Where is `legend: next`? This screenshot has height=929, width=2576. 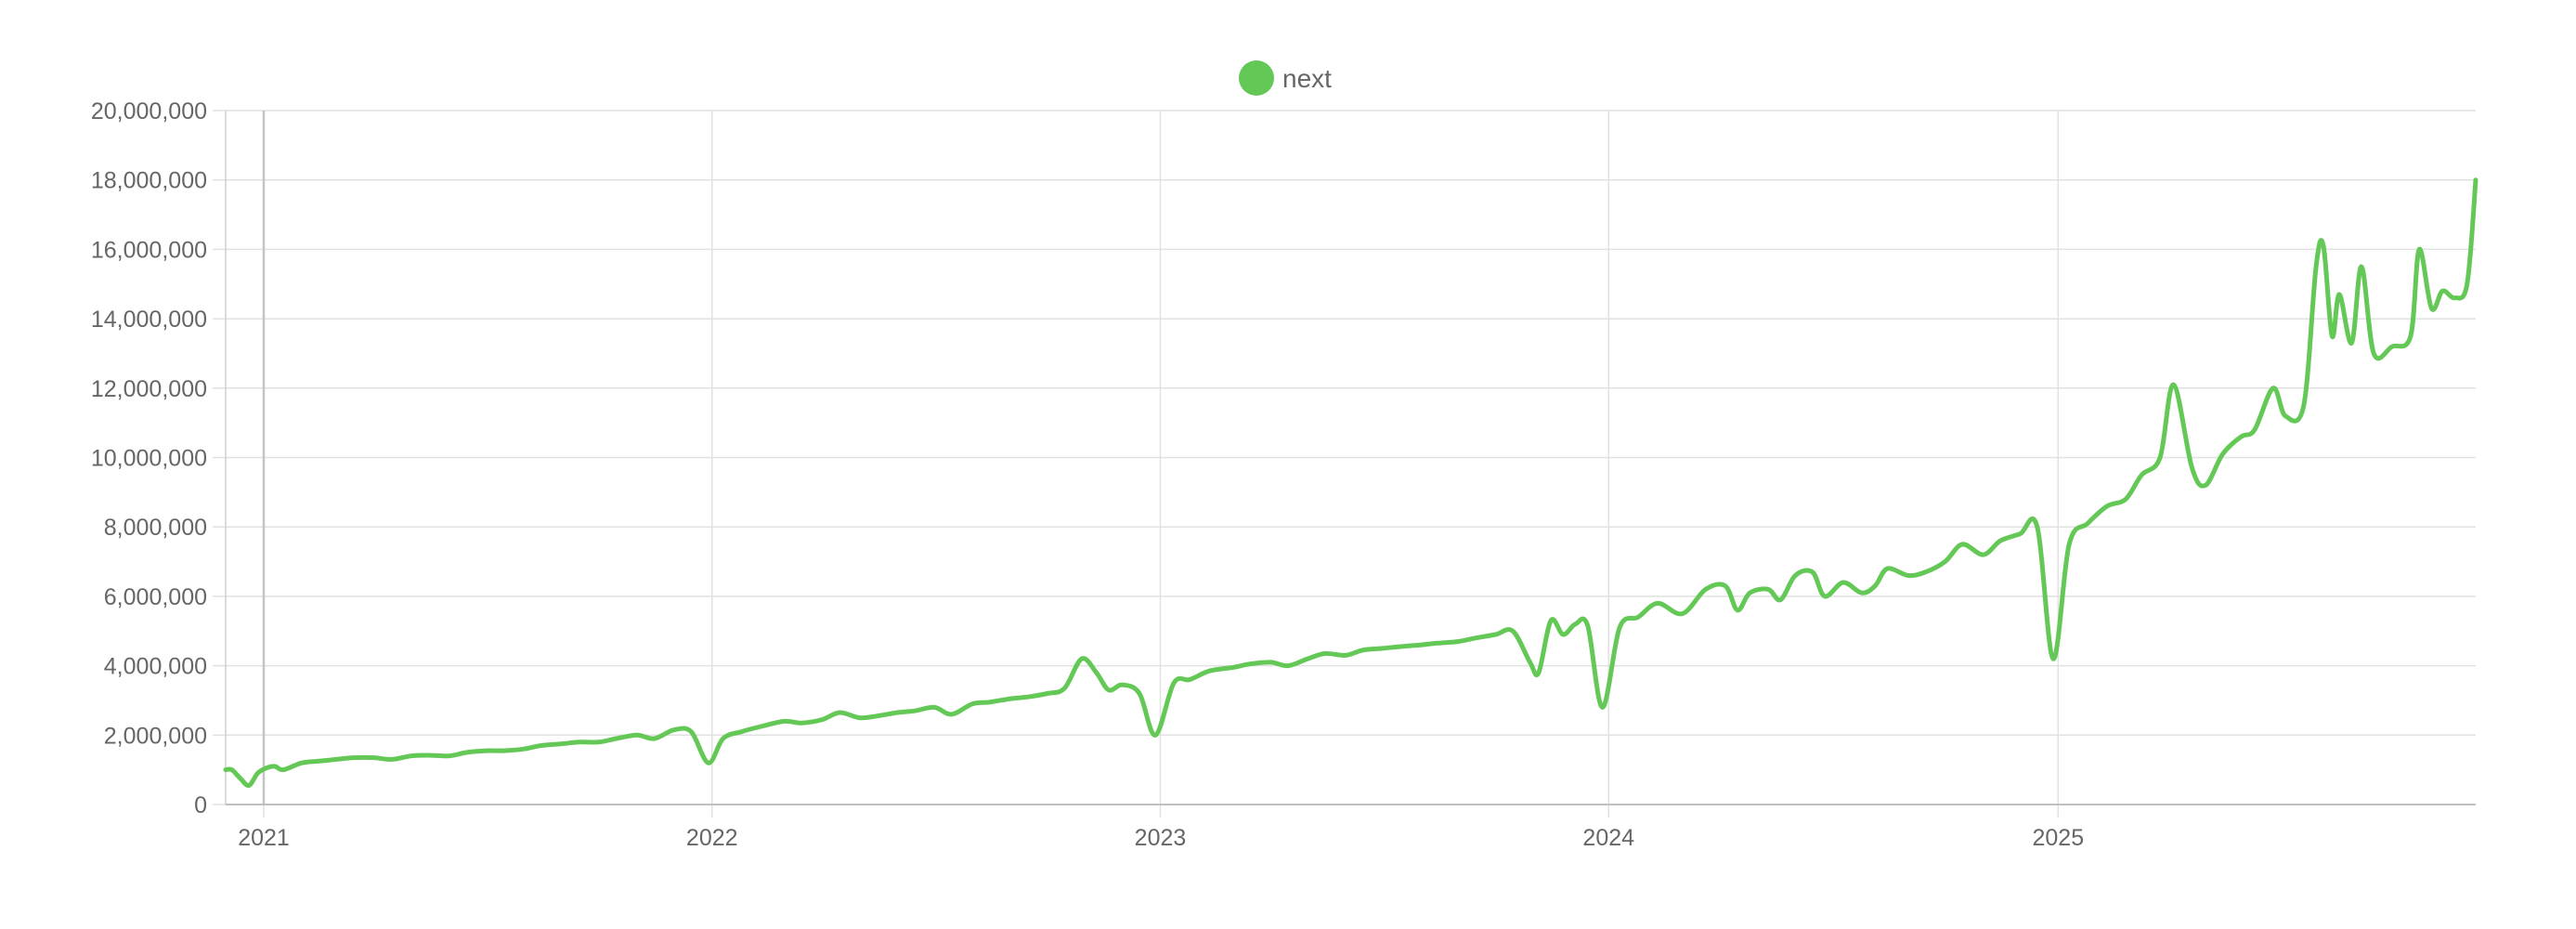
legend: next is located at coordinates (1285, 78).